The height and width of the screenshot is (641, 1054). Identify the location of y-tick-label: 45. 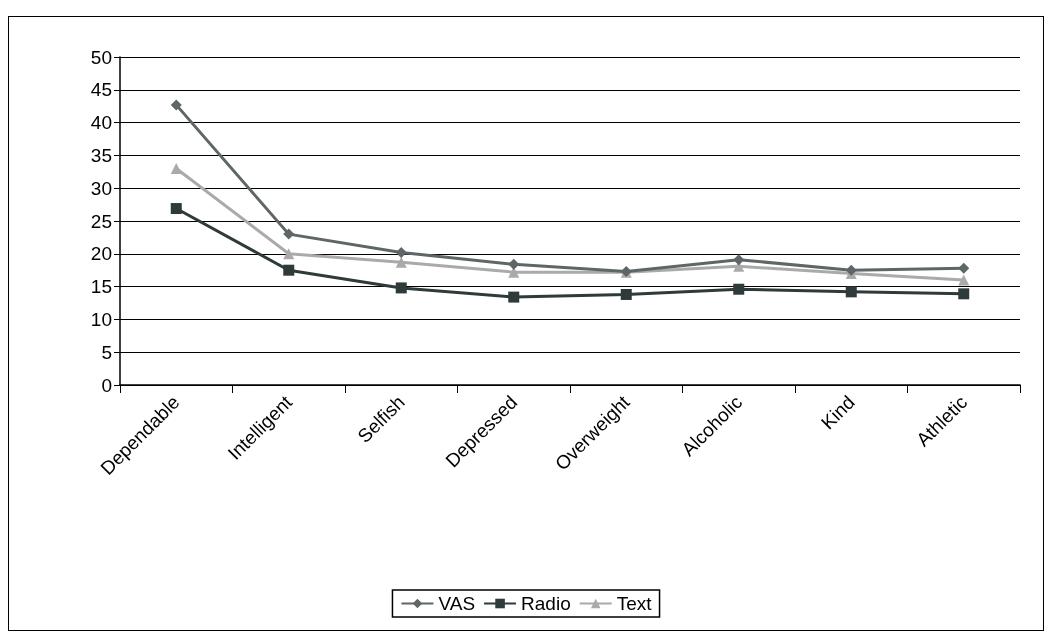
(101, 90).